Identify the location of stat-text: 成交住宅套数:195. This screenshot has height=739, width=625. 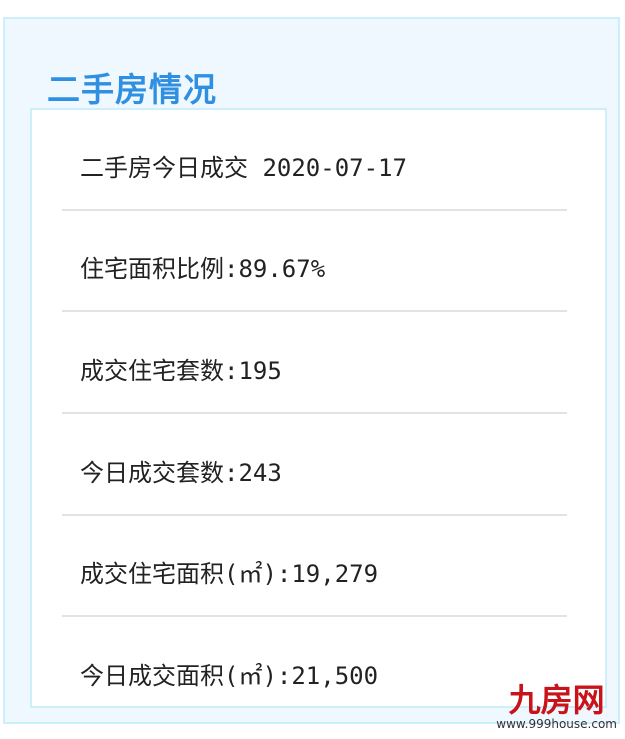
(181, 371).